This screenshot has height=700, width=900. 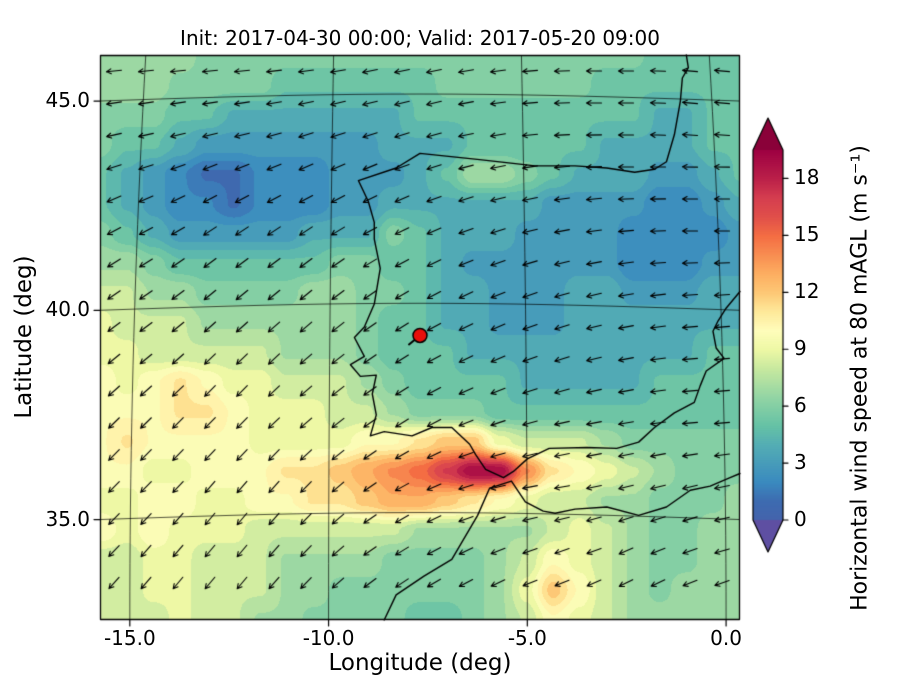 What do you see at coordinates (860, 378) in the screenshot?
I see `colorbar-label: Horizontal wind speed at 80 mAGL (m s⁻¹)` at bounding box center [860, 378].